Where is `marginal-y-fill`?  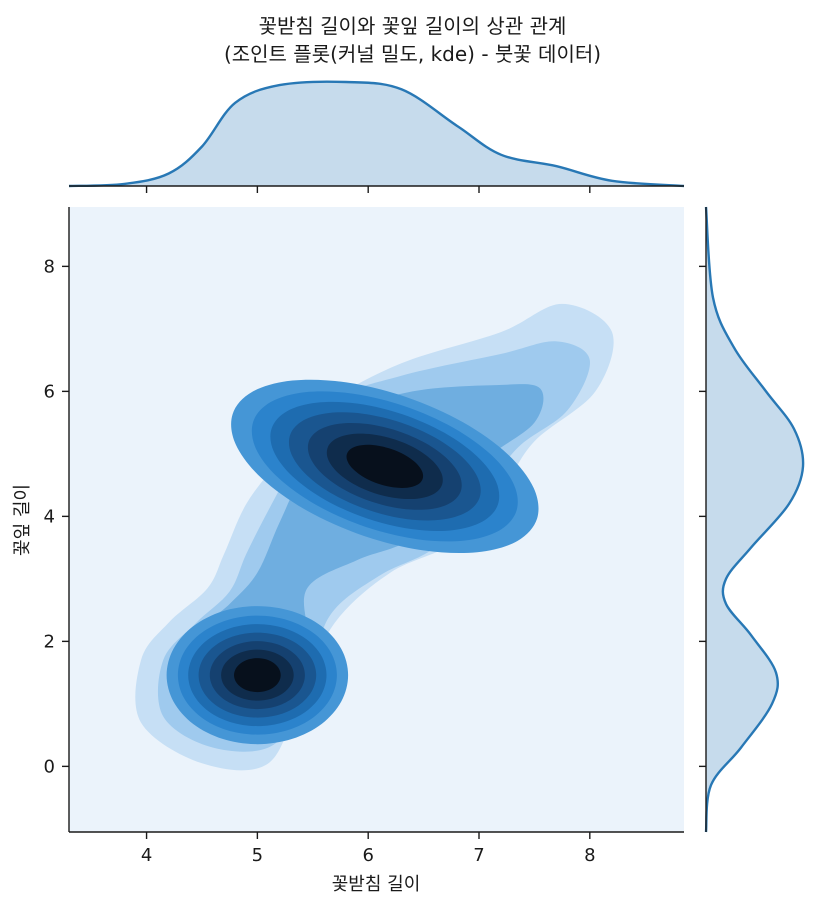
marginal-y-fill is located at coordinates (755, 519).